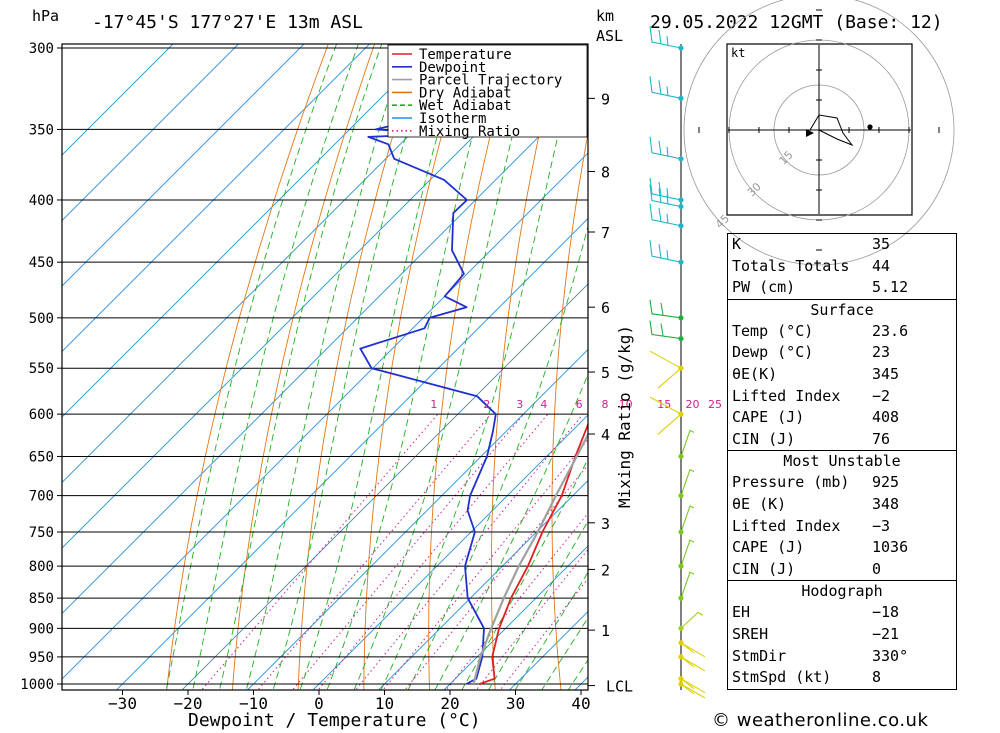 This screenshot has width=1000, height=733. What do you see at coordinates (773, 352) in the screenshot?
I see `index-name: Dewp (°C)` at bounding box center [773, 352].